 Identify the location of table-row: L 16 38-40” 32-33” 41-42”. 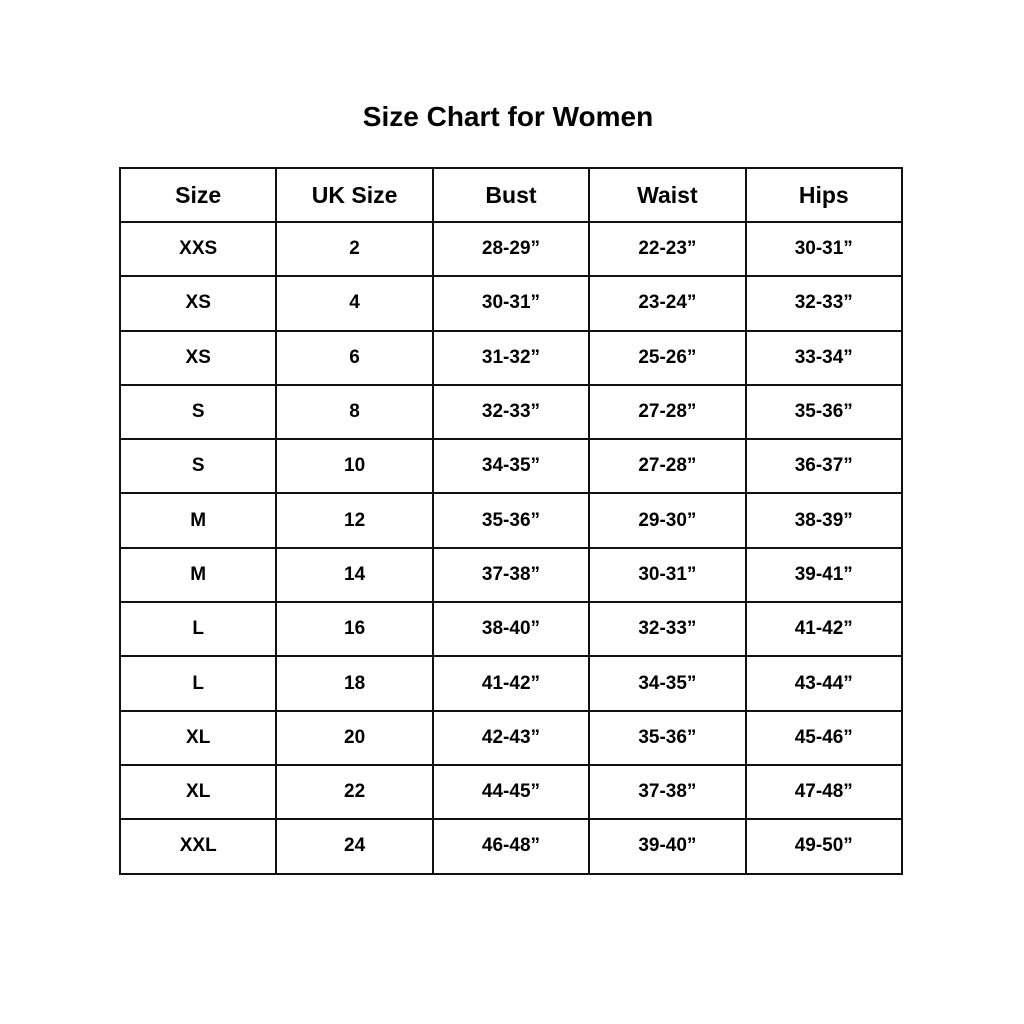
(510, 629).